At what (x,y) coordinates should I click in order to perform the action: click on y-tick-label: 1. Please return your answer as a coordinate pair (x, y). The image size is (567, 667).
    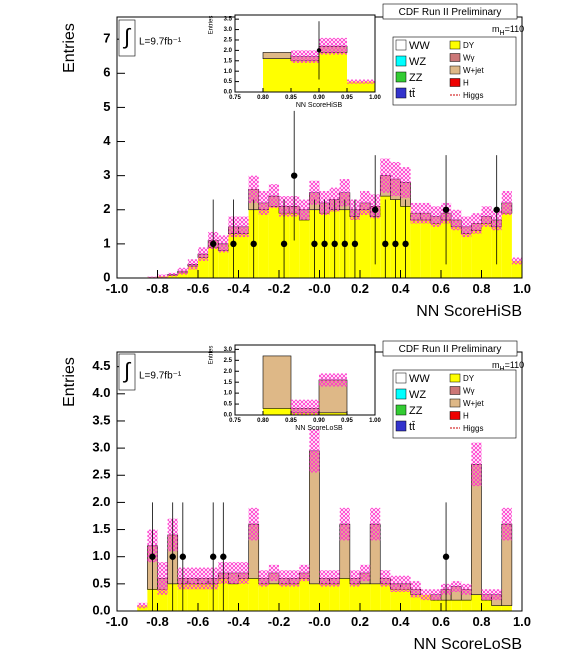
    Looking at the image, I should click on (106, 242).